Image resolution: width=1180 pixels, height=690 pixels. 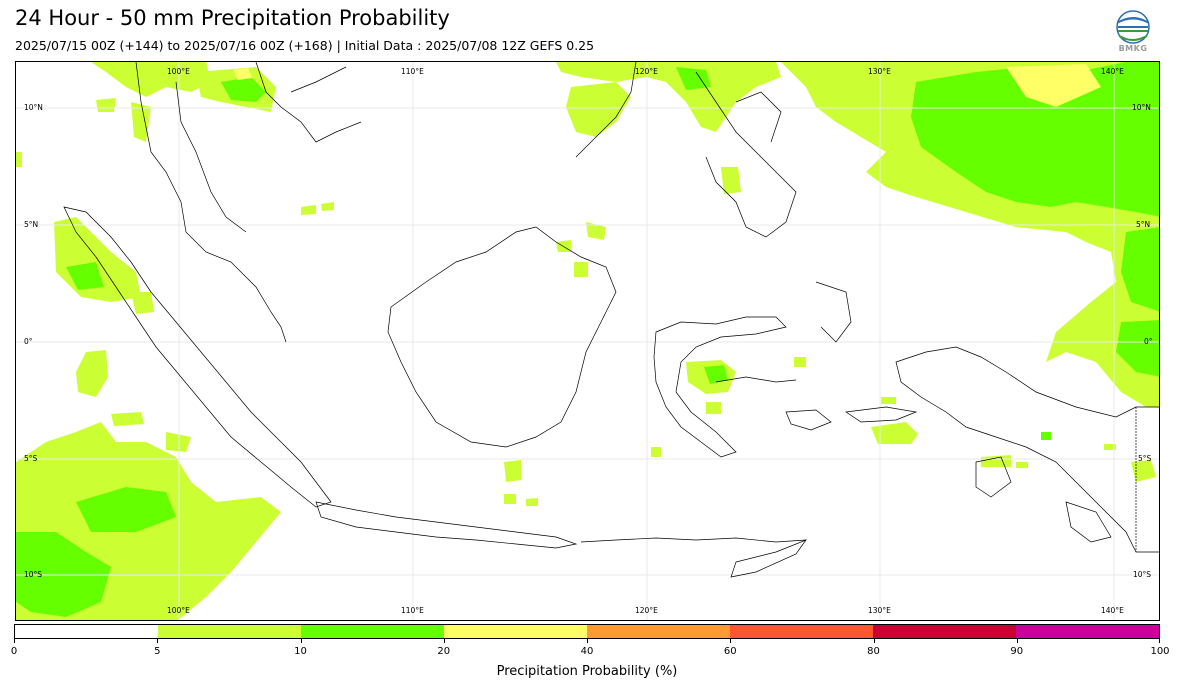 What do you see at coordinates (1133, 27) in the screenshot?
I see `bmkg-logo` at bounding box center [1133, 27].